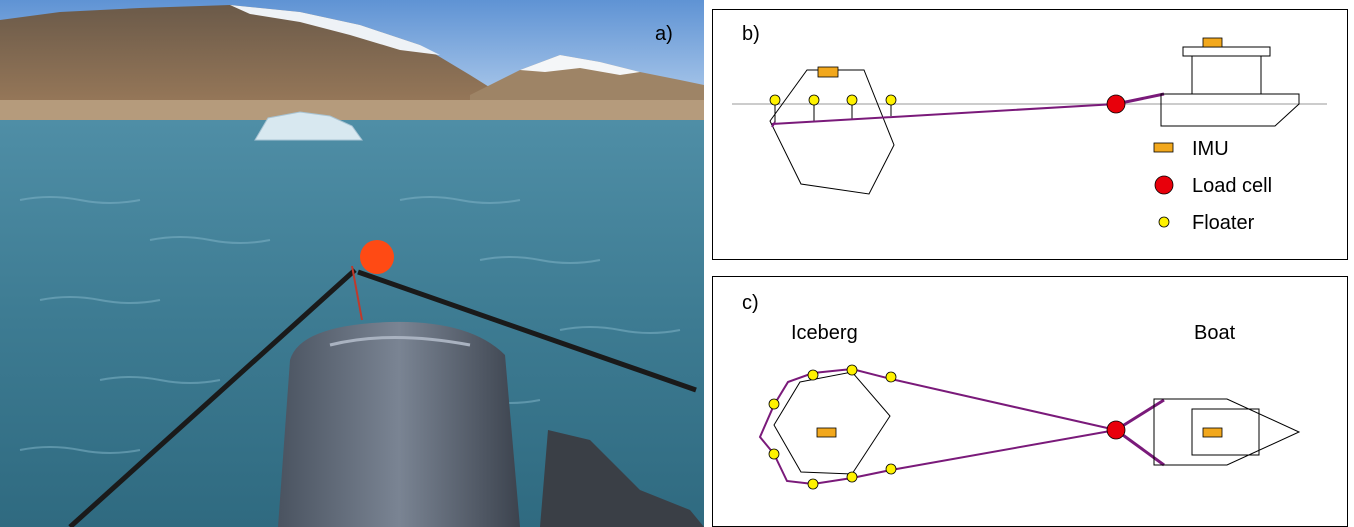 The width and height of the screenshot is (1354, 527). What do you see at coordinates (944, 115) in the screenshot?
I see `tow-rope-side` at bounding box center [944, 115].